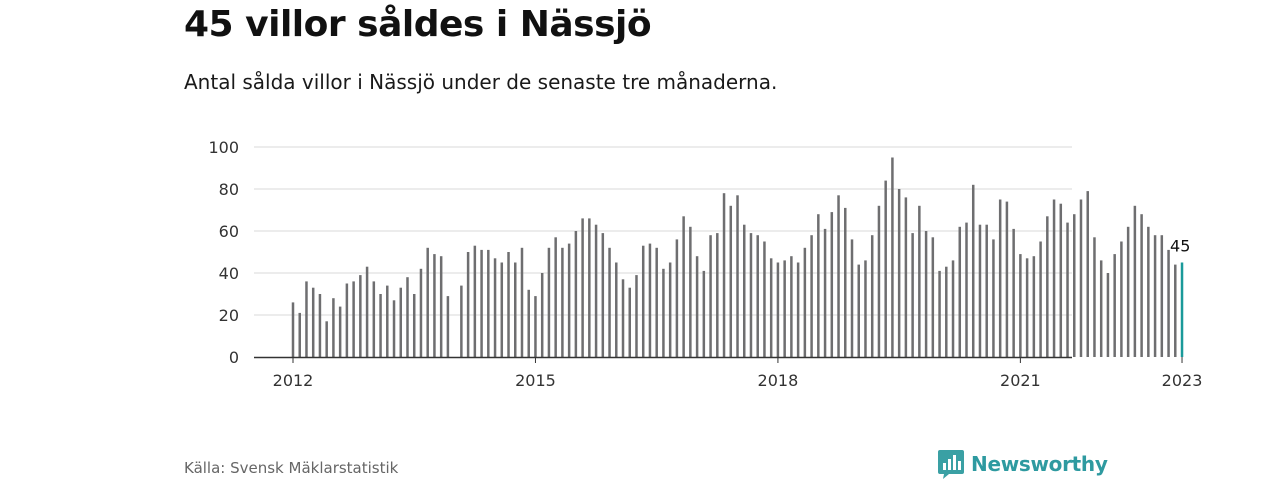  Describe the element at coordinates (293, 380) in the screenshot. I see `x-tick-label: 2012` at that location.